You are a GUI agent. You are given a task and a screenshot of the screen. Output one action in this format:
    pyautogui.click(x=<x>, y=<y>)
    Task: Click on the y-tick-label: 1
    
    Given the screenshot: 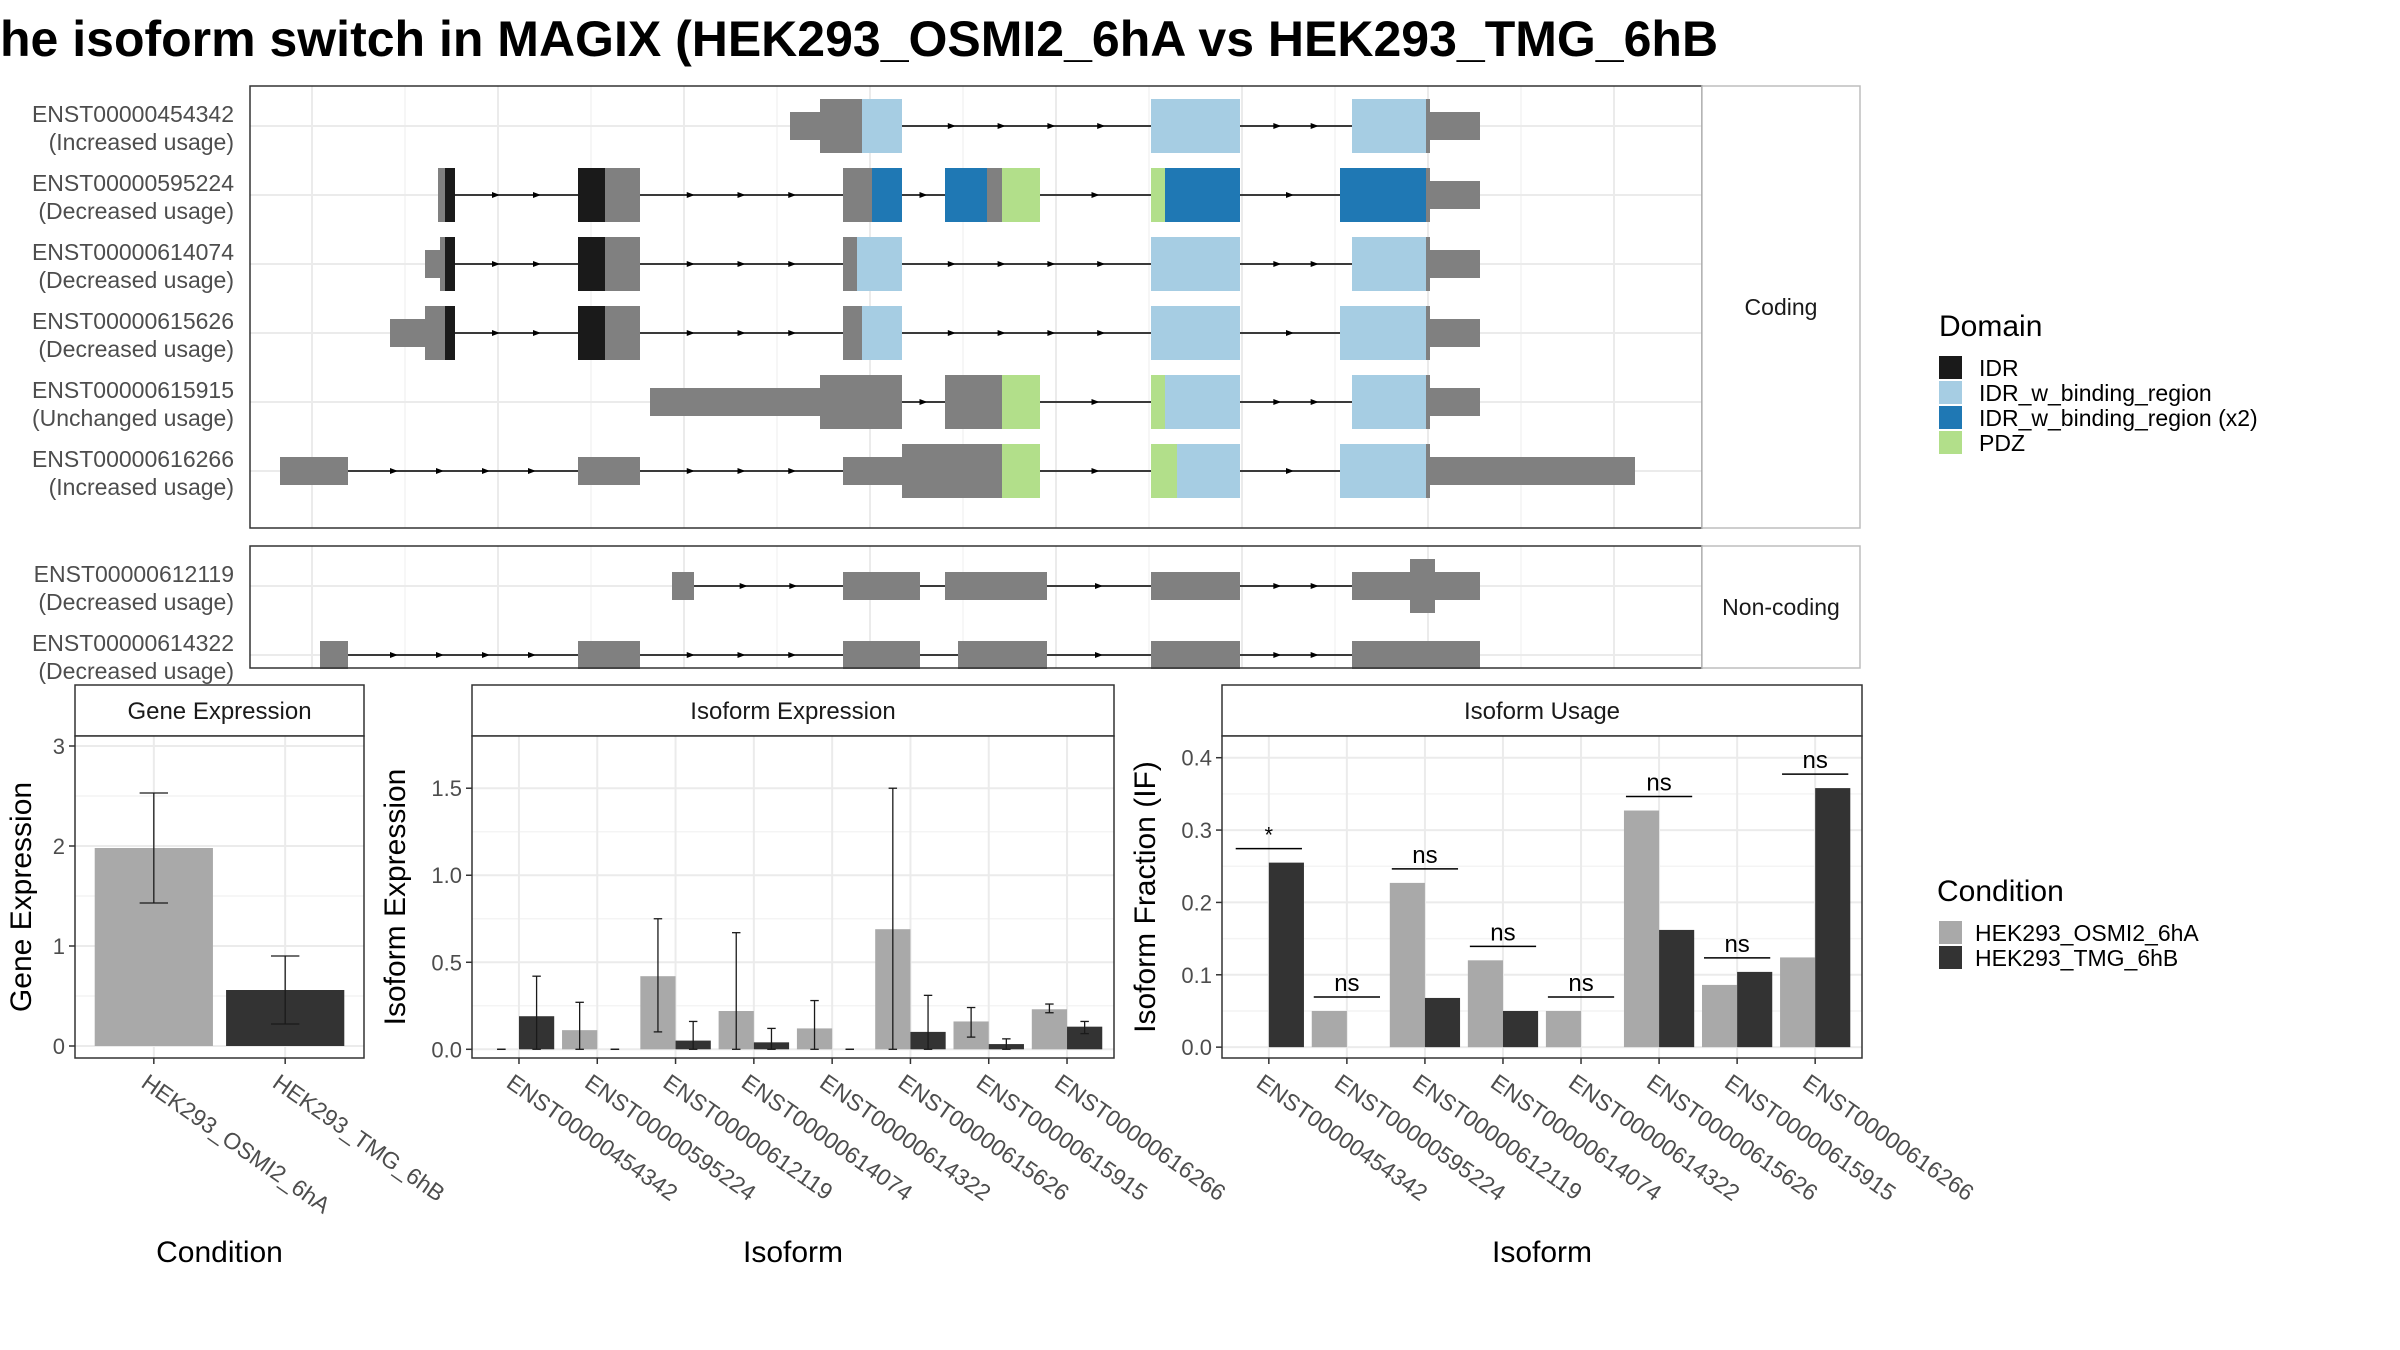 What is the action you would take?
    pyautogui.click(x=59, y=946)
    